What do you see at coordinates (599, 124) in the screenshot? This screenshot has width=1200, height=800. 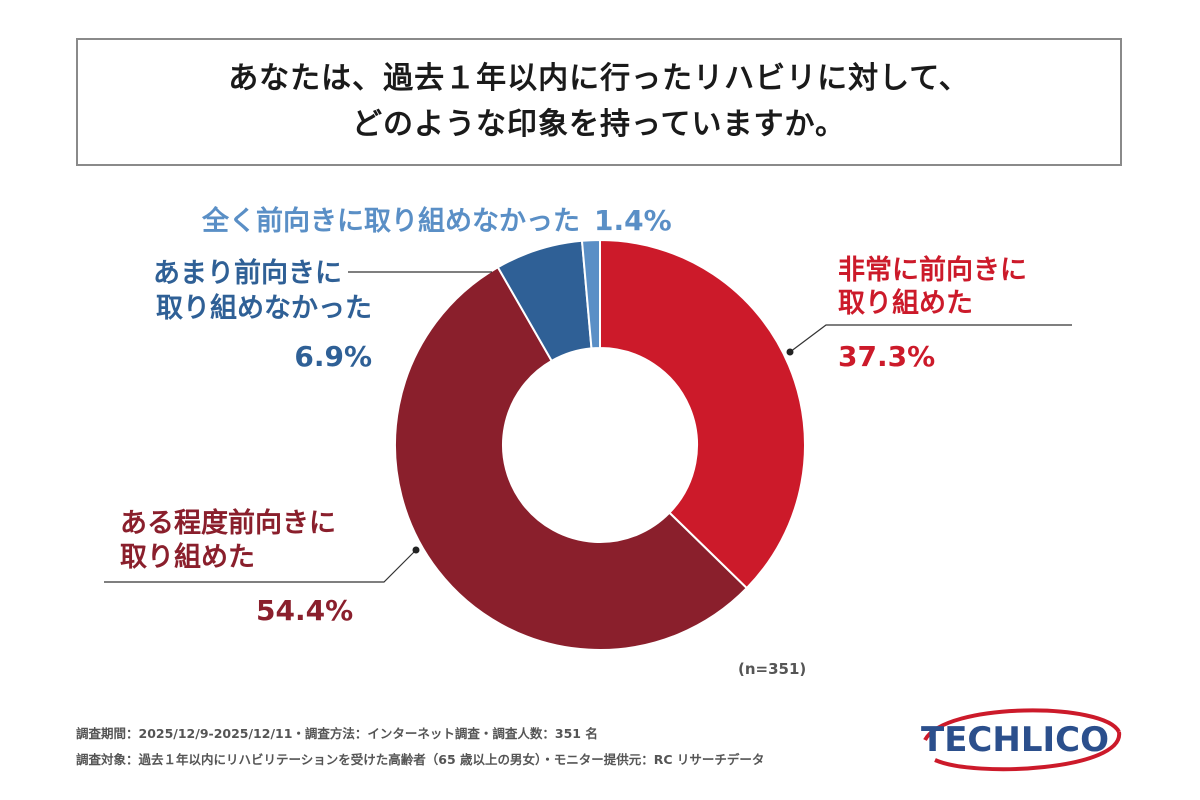 I see `title-line-2: どのような印象を持っていますか。` at bounding box center [599, 124].